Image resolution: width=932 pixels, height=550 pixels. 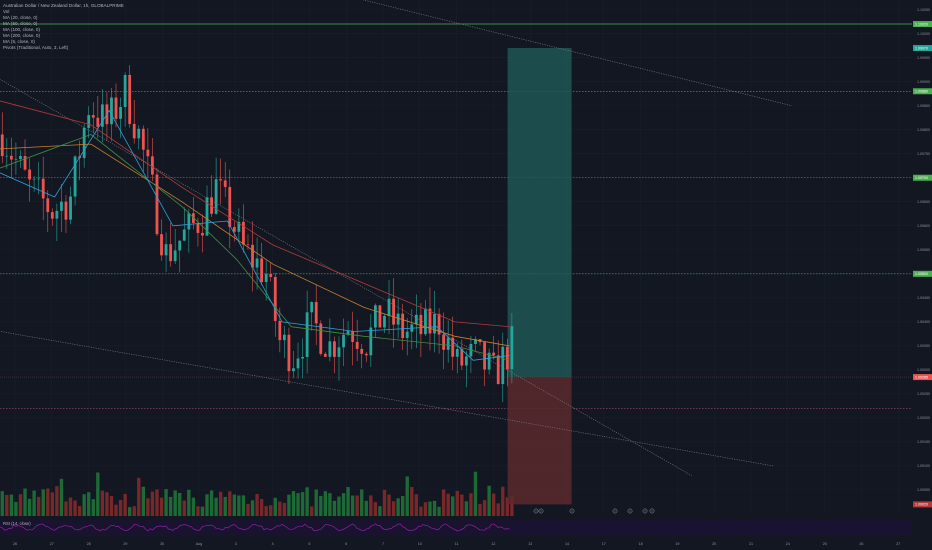 What do you see at coordinates (510, 53) in the screenshot?
I see `trendline` at bounding box center [510, 53].